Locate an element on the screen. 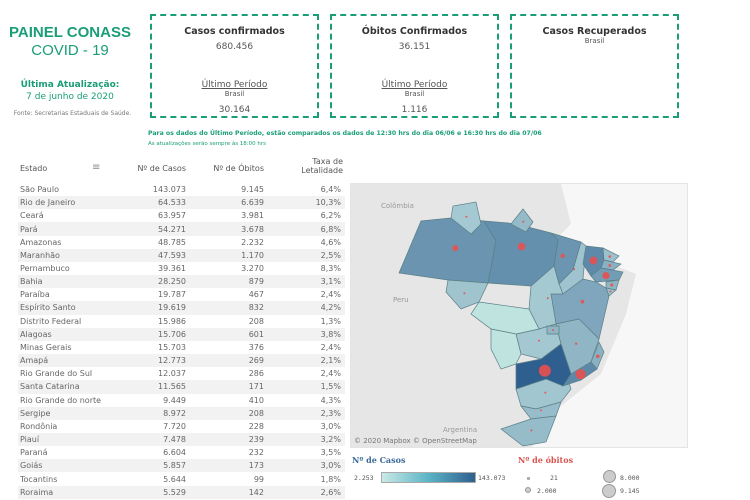 This screenshot has height=500, width=750. cell-deaths: 228 is located at coordinates (256, 426).